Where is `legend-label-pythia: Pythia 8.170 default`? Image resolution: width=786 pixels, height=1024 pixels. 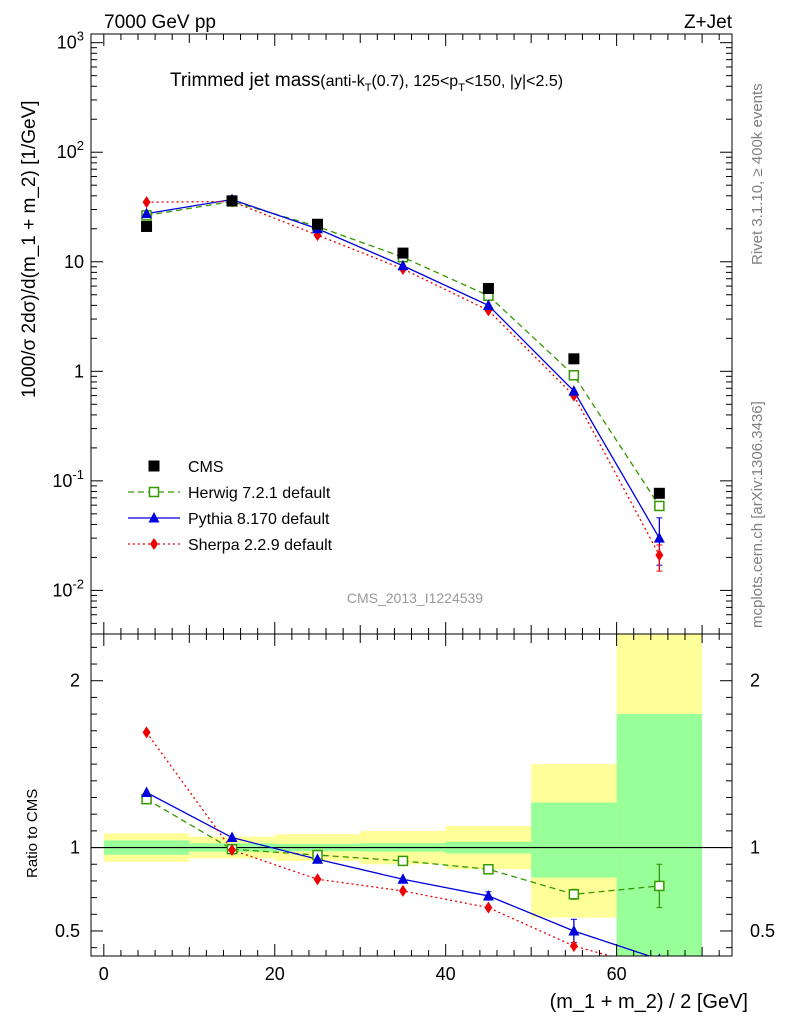 legend-label-pythia: Pythia 8.170 default is located at coordinates (259, 519).